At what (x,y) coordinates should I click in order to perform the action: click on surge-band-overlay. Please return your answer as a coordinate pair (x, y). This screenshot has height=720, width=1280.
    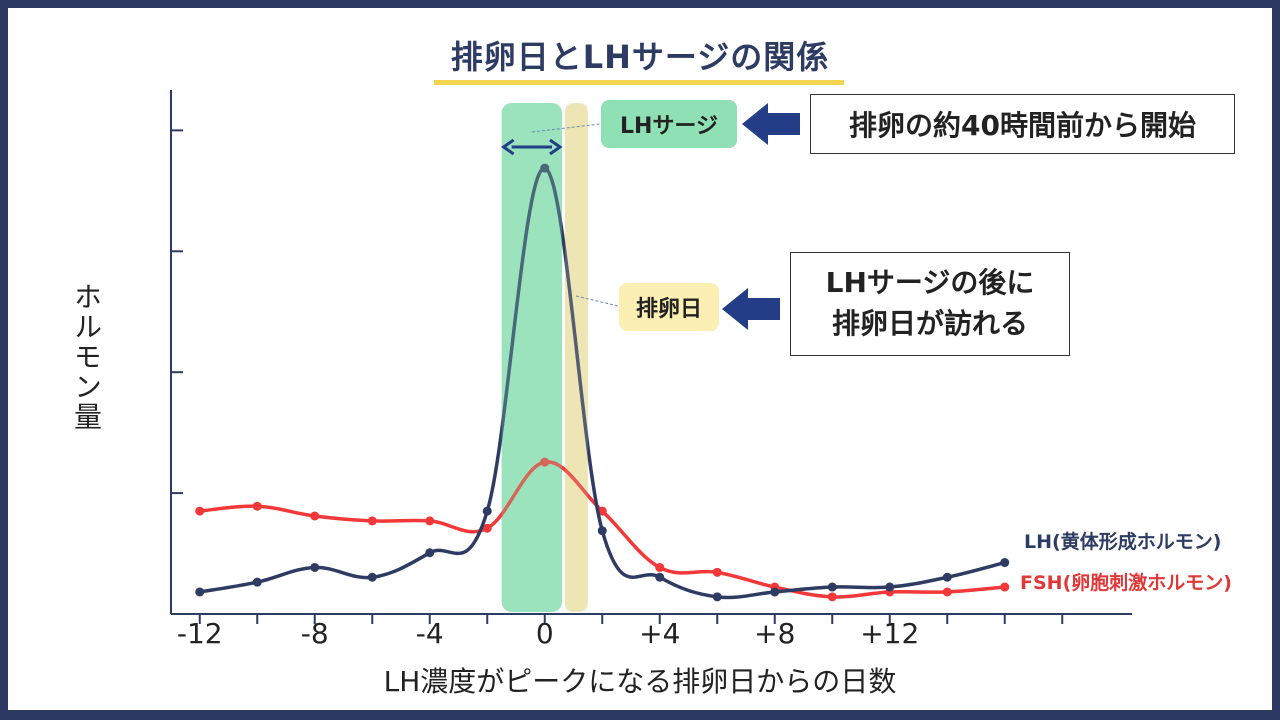
    Looking at the image, I should click on (531, 357).